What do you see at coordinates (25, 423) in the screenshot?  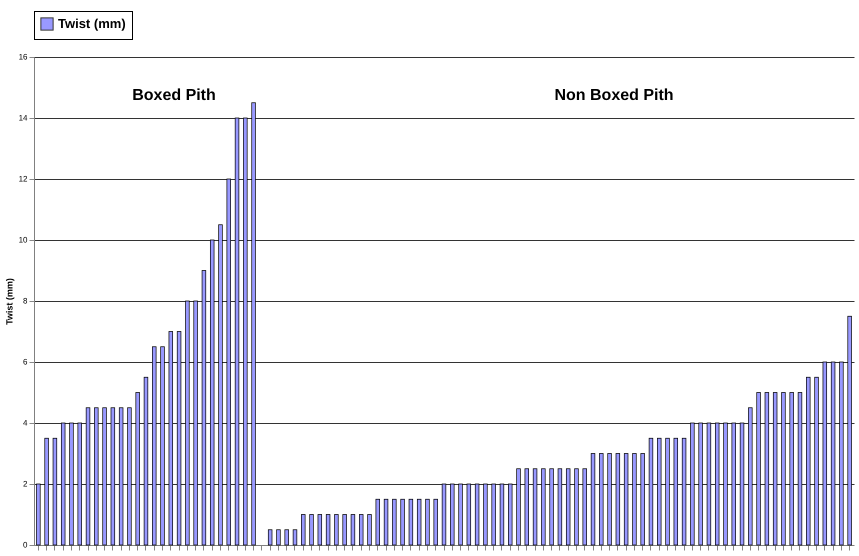 I see `y-tick-label: 4` at bounding box center [25, 423].